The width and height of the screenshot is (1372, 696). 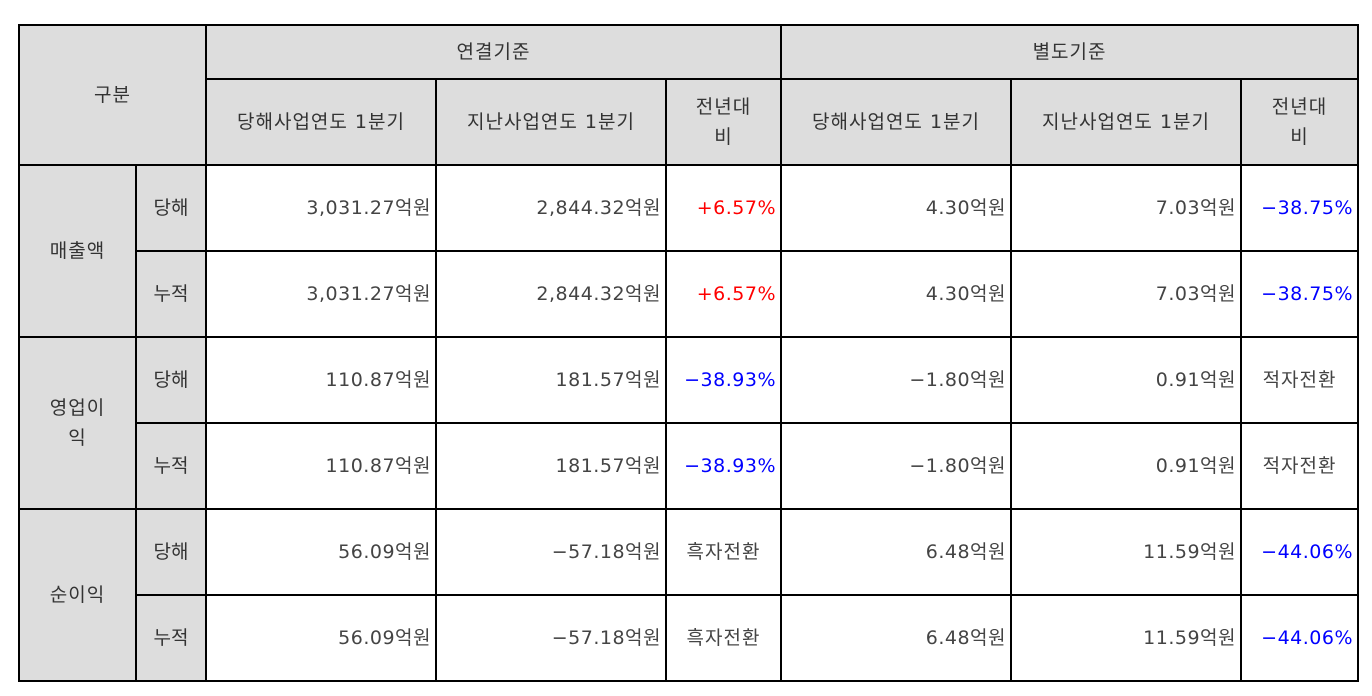 What do you see at coordinates (77, 423) in the screenshot?
I see `section-label-operating-profit: 영업이익` at bounding box center [77, 423].